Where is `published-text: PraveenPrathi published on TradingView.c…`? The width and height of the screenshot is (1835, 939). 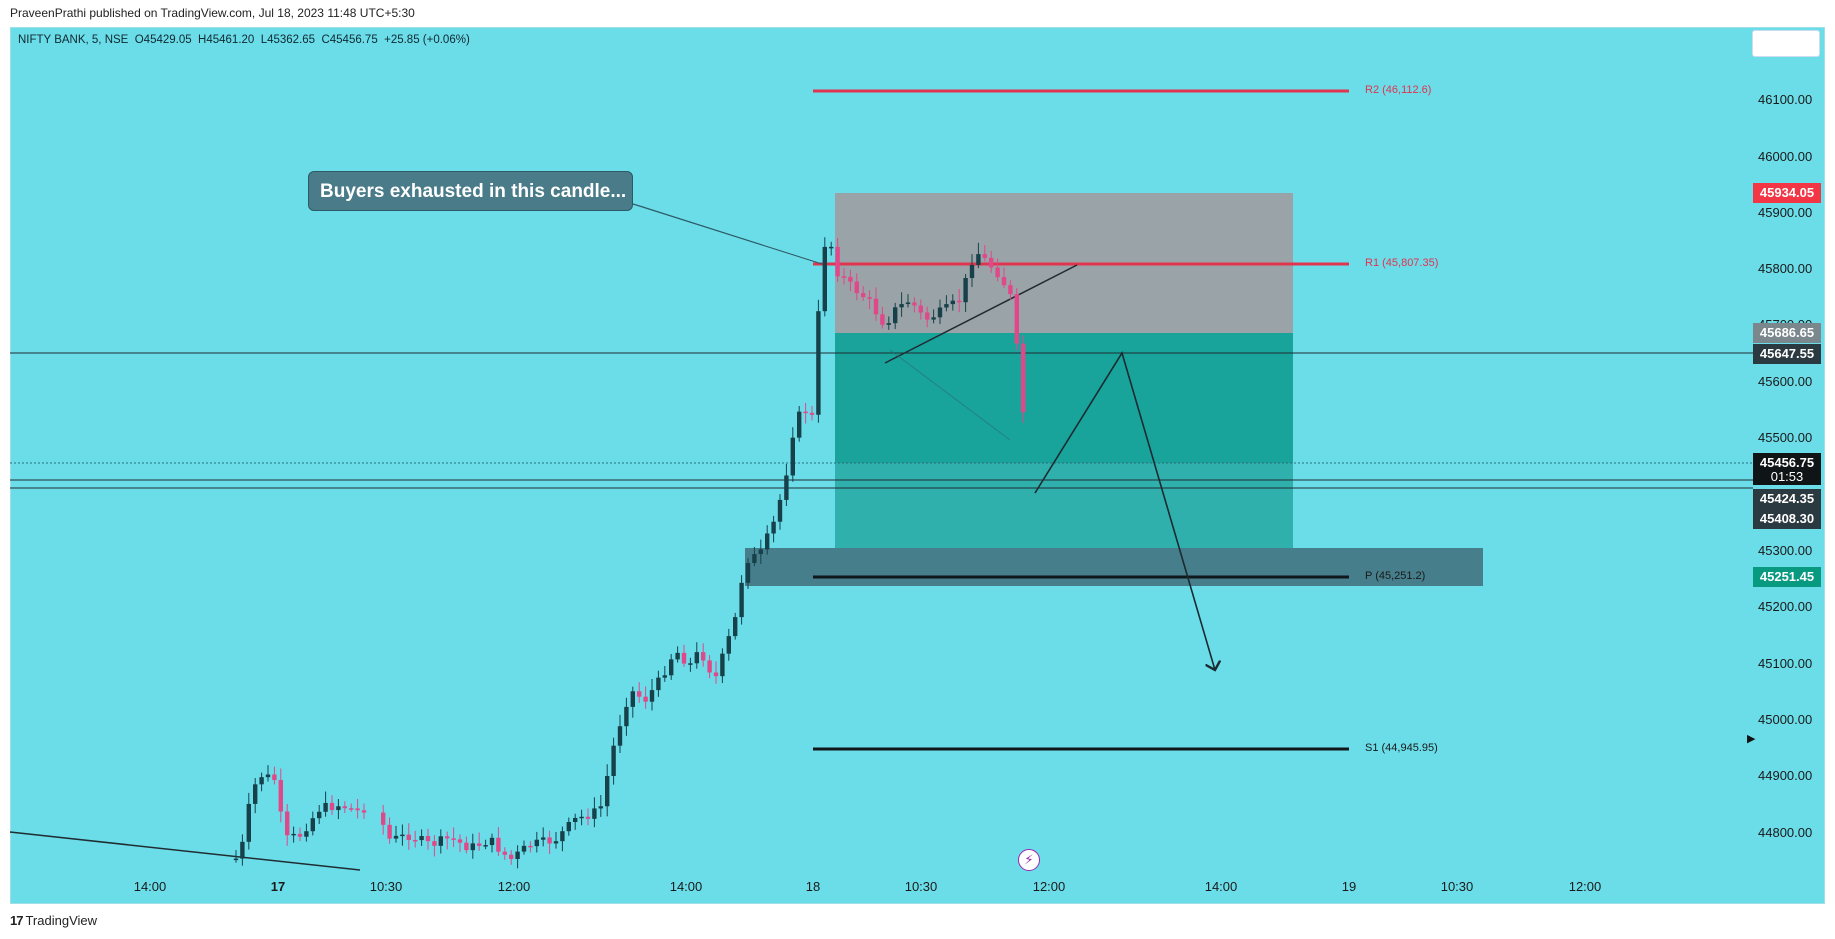 published-text: PraveenPrathi published on TradingView.c… is located at coordinates (212, 13).